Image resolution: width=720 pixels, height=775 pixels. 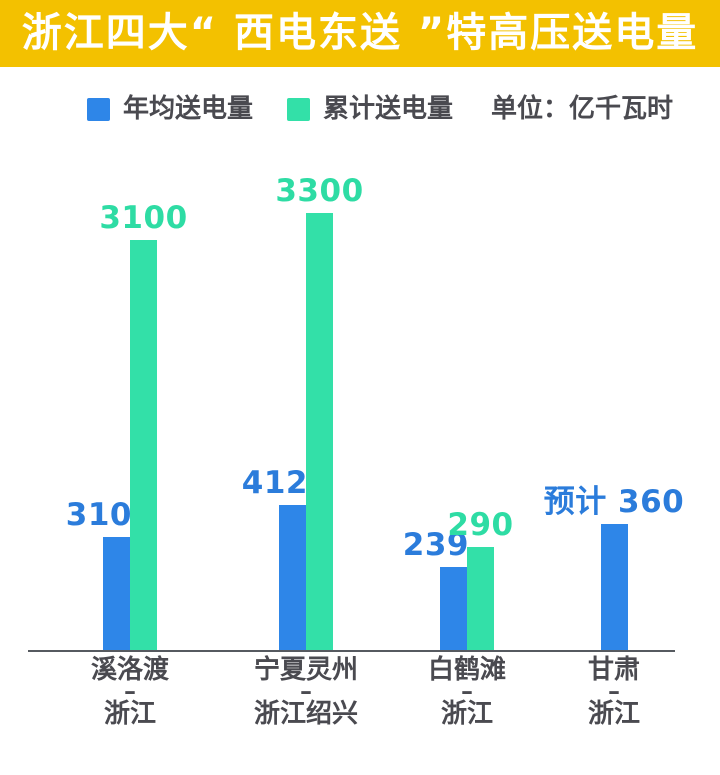 I want to click on value-label-cumulative: 3100, so click(x=143, y=218).